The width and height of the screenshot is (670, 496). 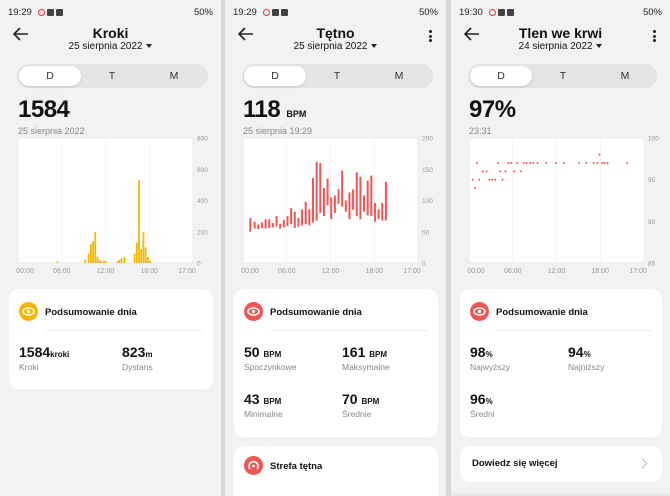 I want to click on steps-y-tick-label: 0, so click(x=199, y=264).